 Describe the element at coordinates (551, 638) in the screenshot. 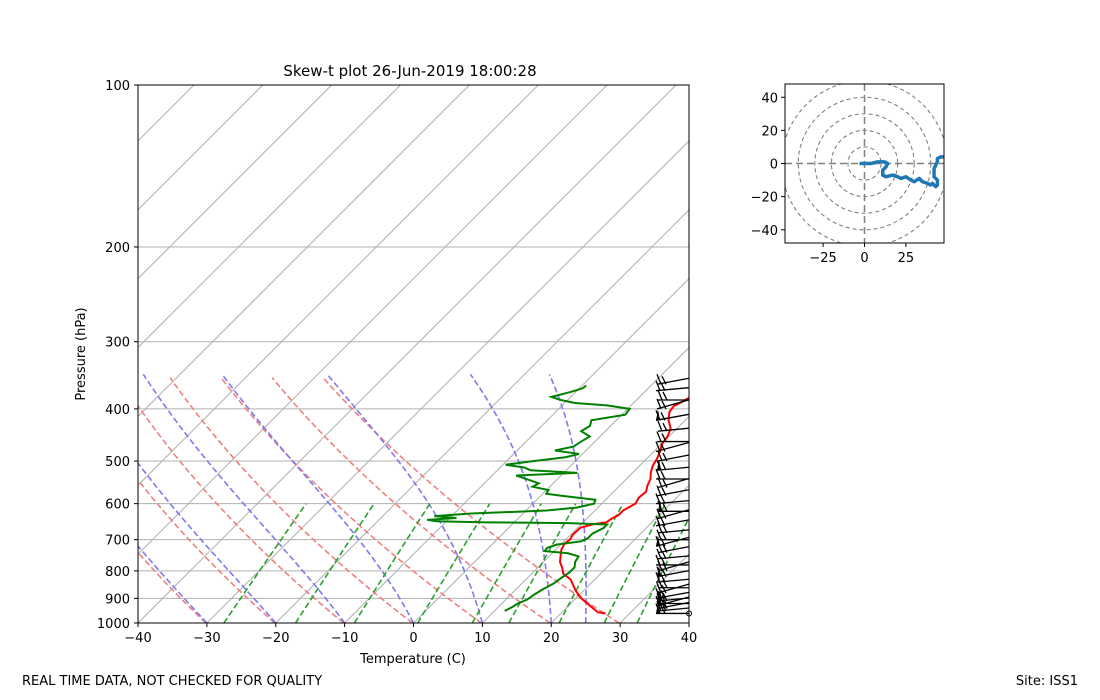

I see `x-tick-label: 20` at that location.